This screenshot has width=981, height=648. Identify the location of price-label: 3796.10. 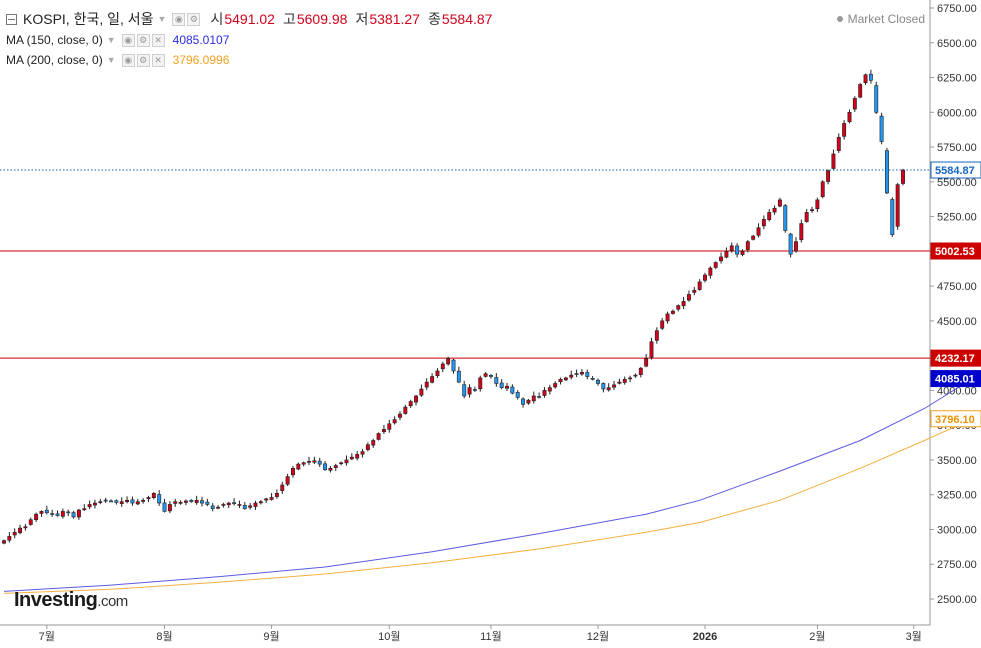
(955, 420).